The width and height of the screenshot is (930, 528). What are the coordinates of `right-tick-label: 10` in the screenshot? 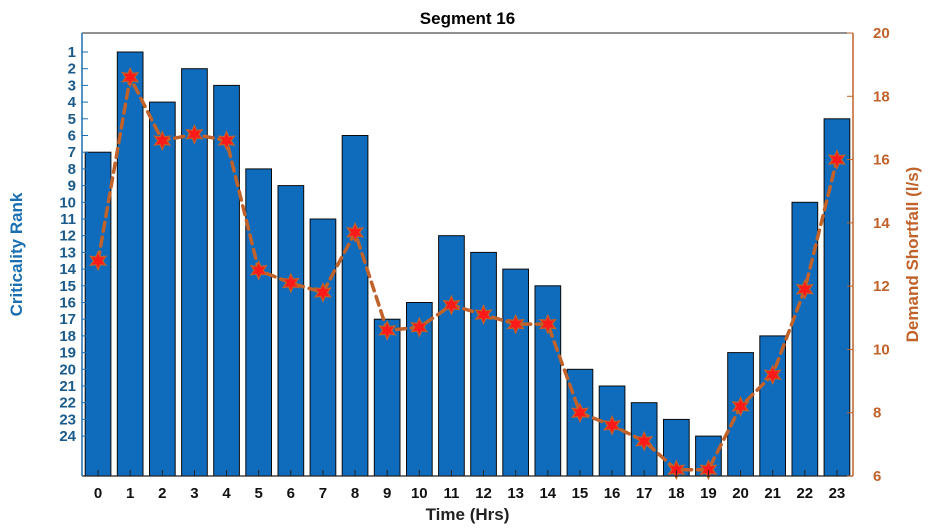 It's located at (881, 349).